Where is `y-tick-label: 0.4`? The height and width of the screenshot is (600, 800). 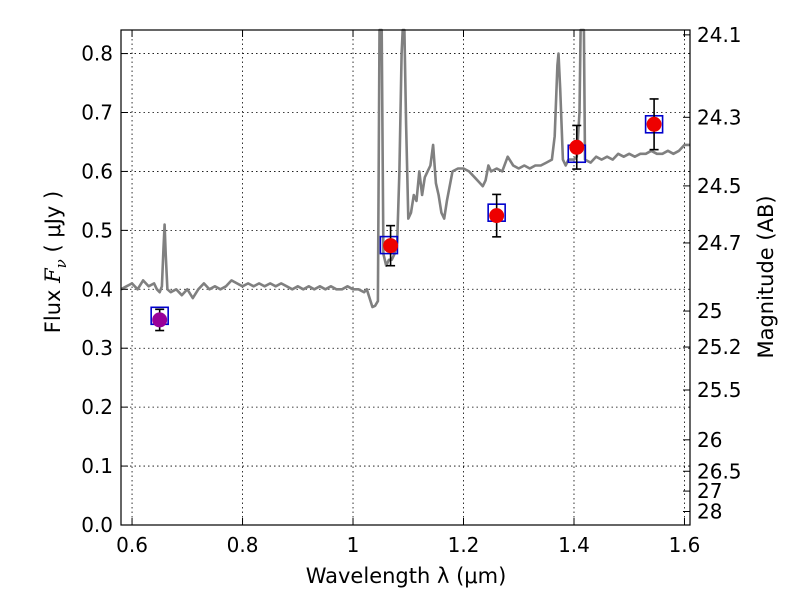 y-tick-label: 0.4 is located at coordinates (97, 289).